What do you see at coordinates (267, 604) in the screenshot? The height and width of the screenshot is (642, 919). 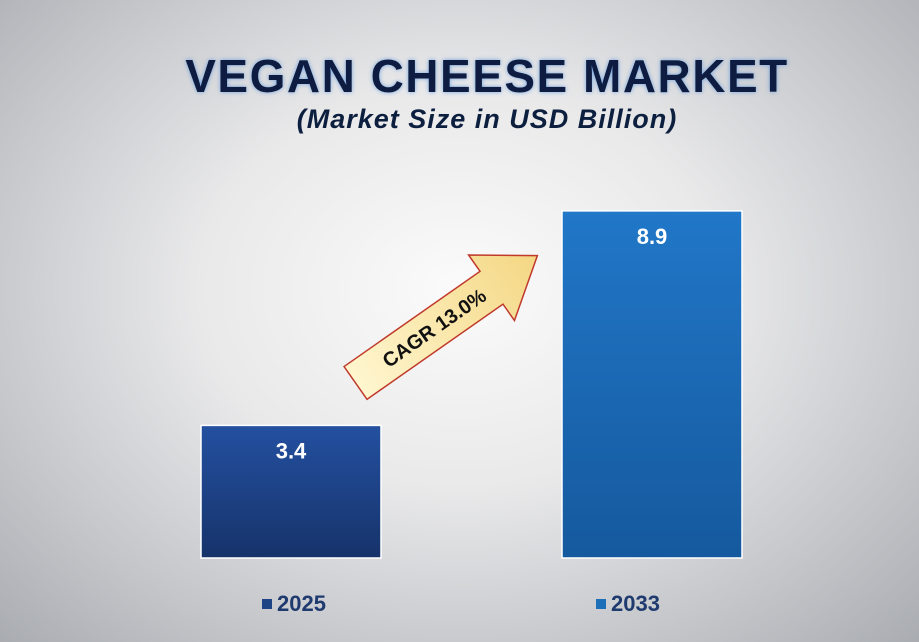 I see `legend-swatch-2025` at bounding box center [267, 604].